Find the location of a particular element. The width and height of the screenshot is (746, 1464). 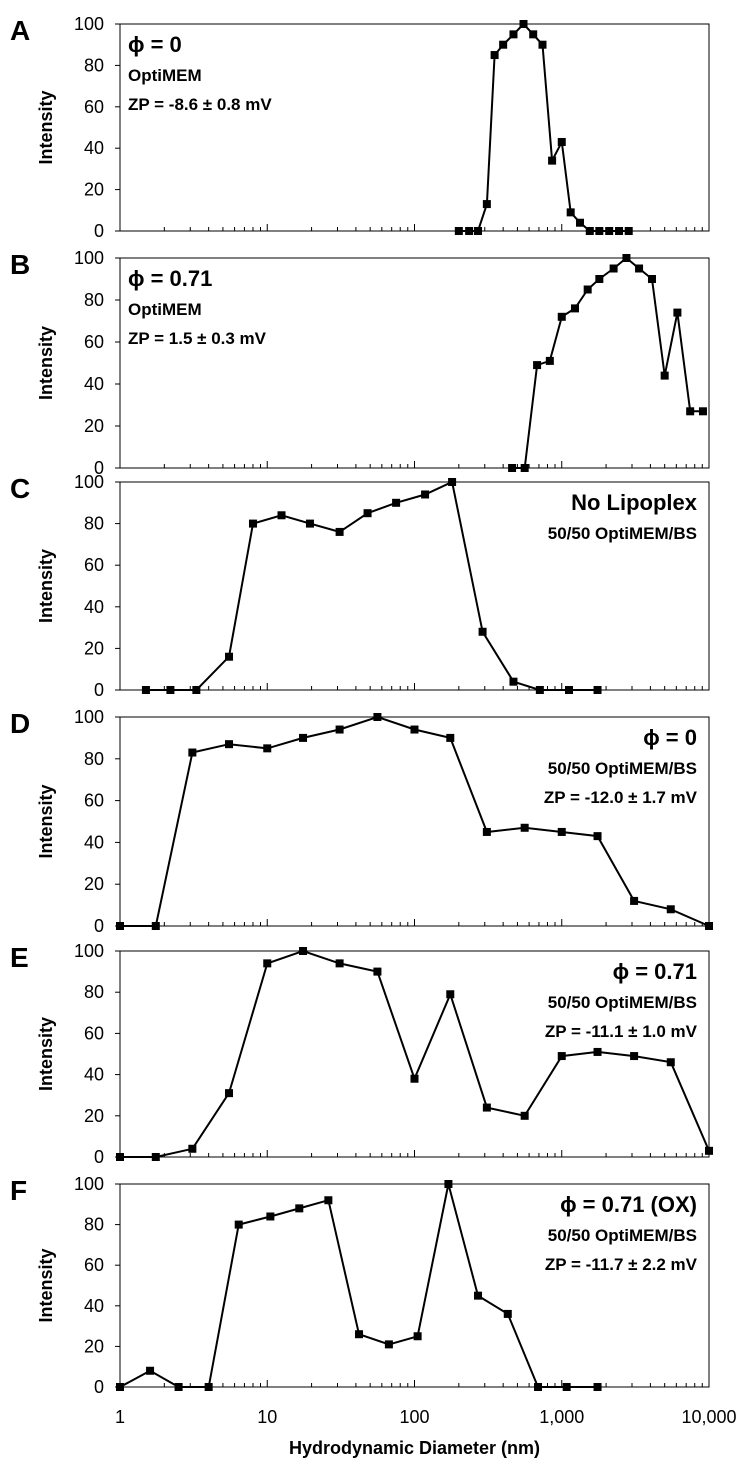

panel-annotation: 50/50 OptiMEM/BS is located at coordinates (622, 1002).